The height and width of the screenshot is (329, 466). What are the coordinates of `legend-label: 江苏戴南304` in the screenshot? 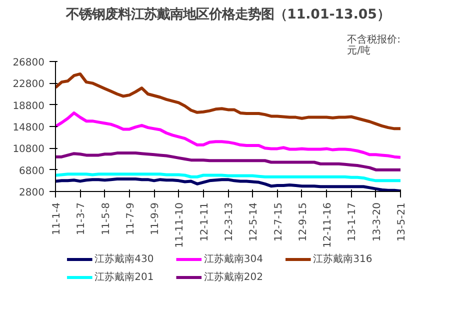 It's located at (233, 259).